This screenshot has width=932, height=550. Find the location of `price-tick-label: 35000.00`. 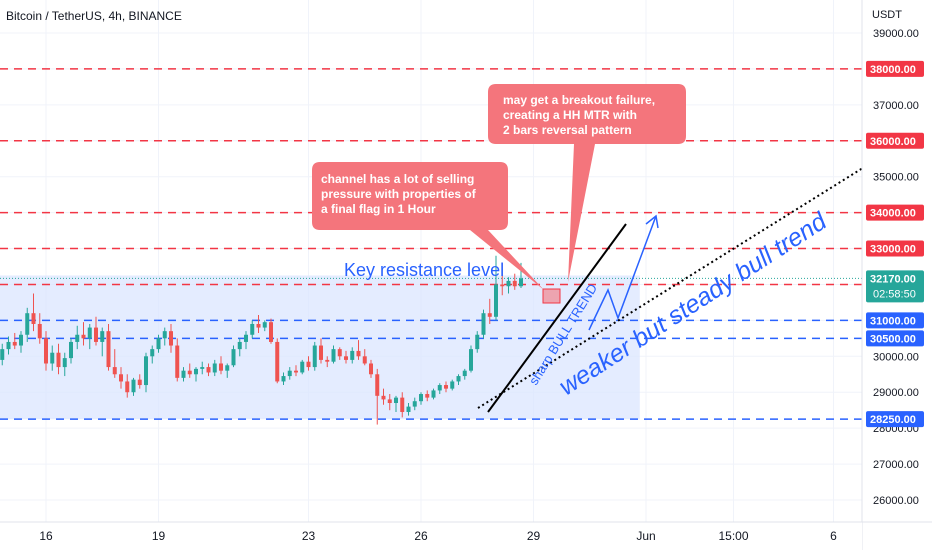

price-tick-label: 35000.00 is located at coordinates (896, 178).